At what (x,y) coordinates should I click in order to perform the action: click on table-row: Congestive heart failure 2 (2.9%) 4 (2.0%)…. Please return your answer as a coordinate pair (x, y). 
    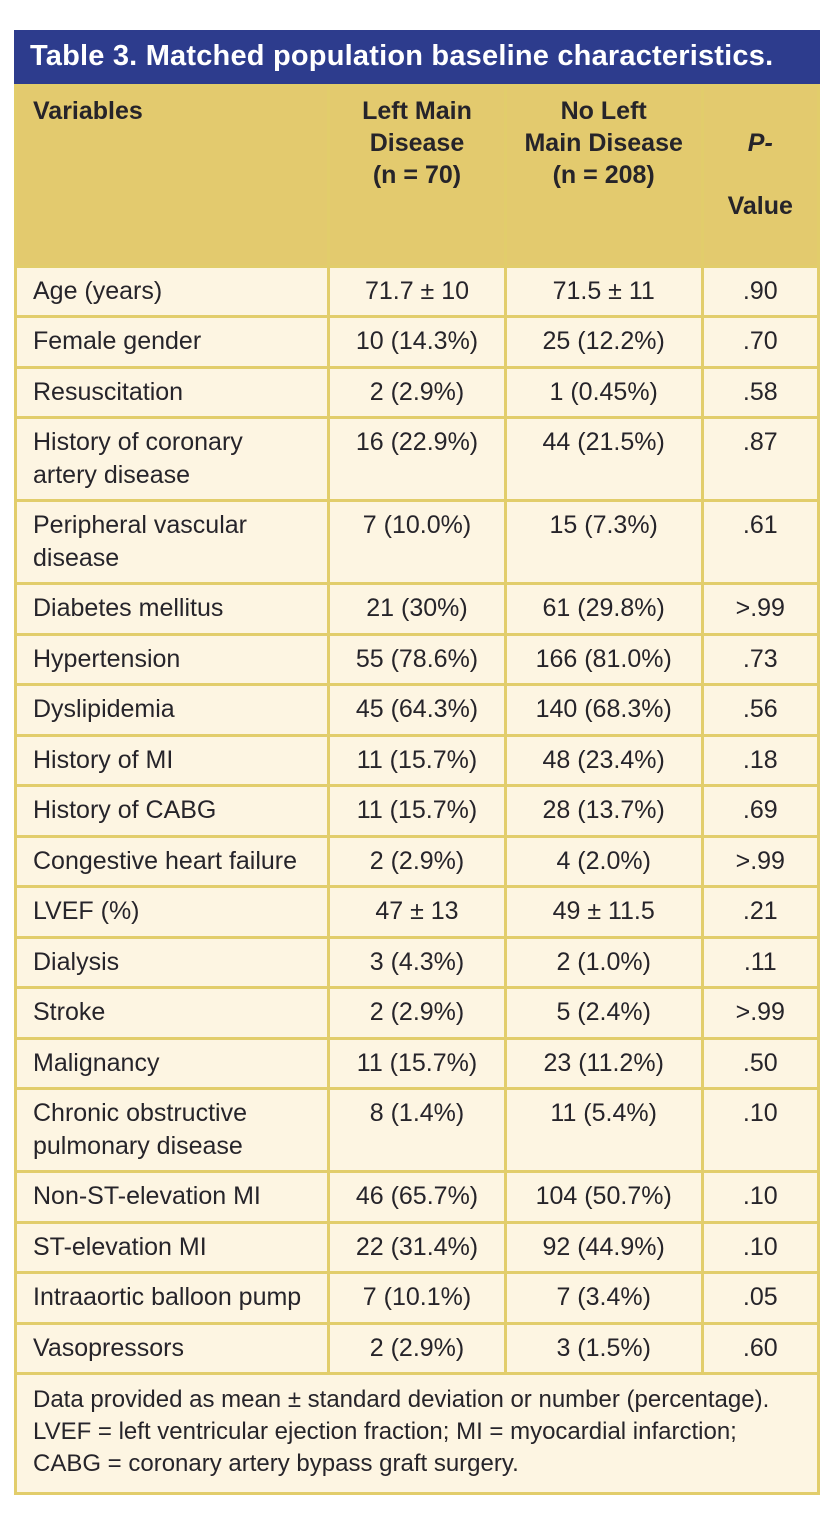
    Looking at the image, I should click on (417, 861).